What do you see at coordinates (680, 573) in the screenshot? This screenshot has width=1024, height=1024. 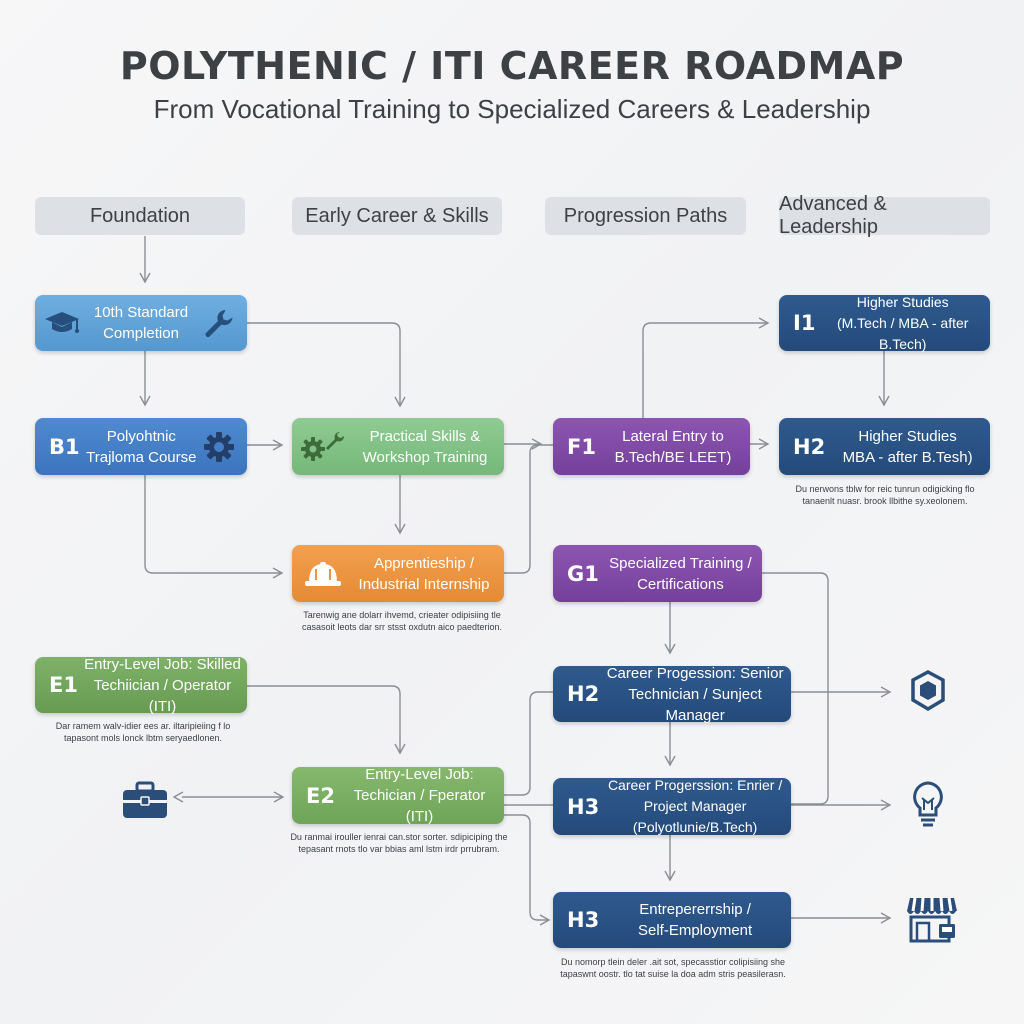 I see `node-g1-label: Specialized Training / Certifications` at bounding box center [680, 573].